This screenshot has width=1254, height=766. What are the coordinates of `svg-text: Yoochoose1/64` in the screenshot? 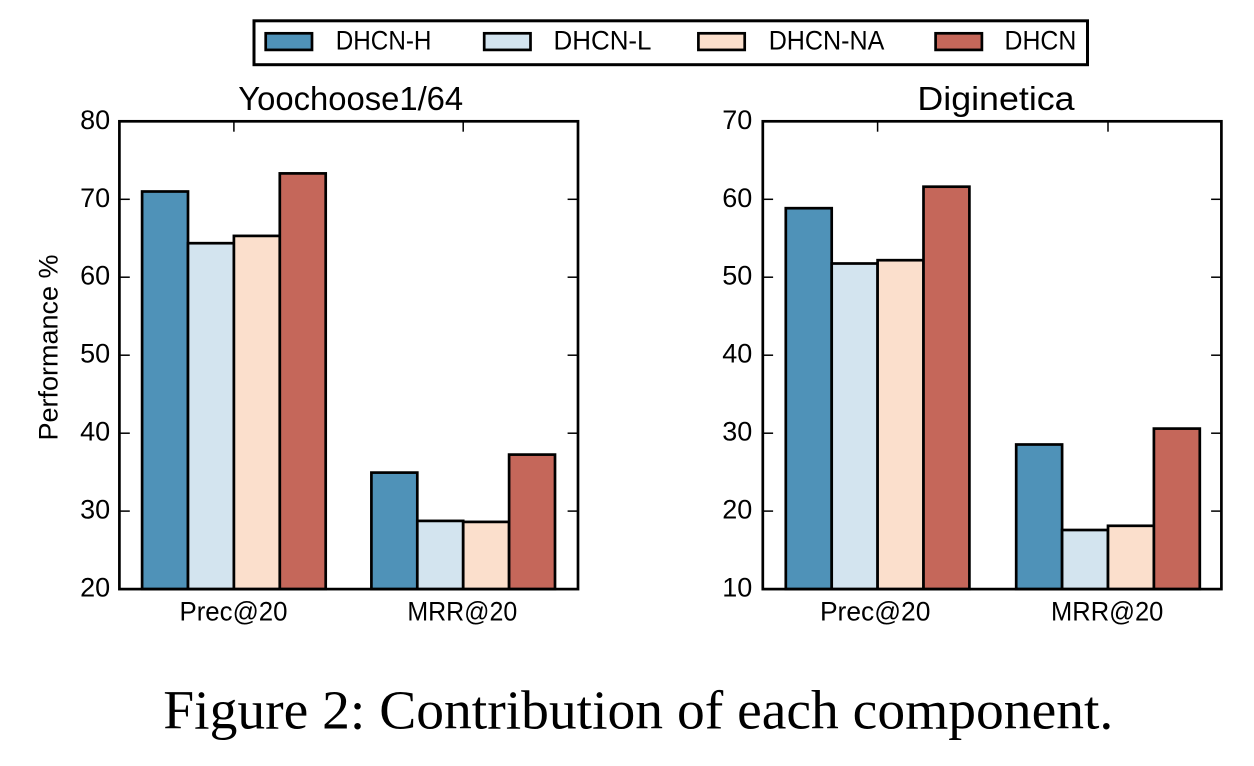 It's located at (350, 98).